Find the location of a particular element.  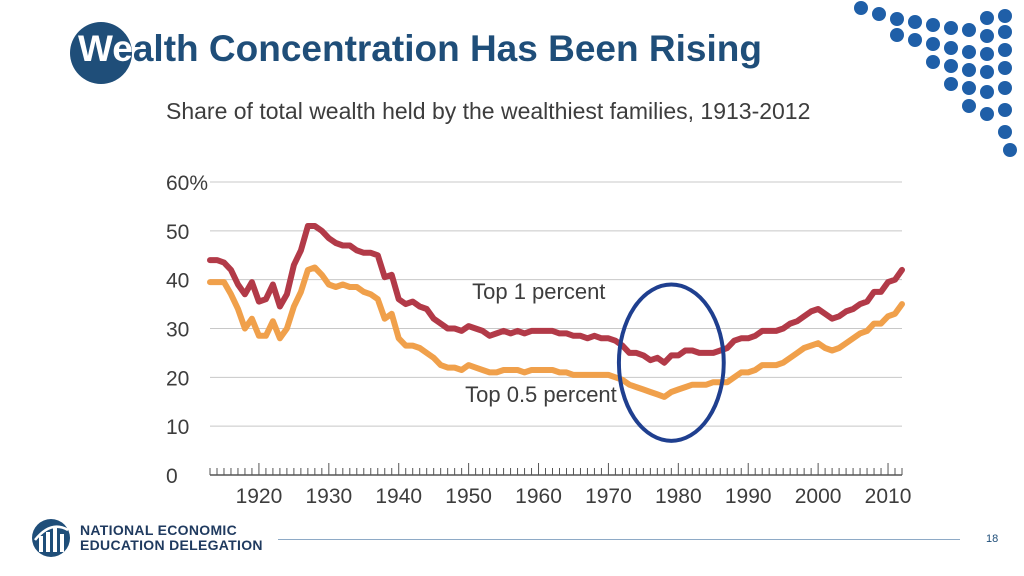

y-tick-label: 60% is located at coordinates (187, 183).